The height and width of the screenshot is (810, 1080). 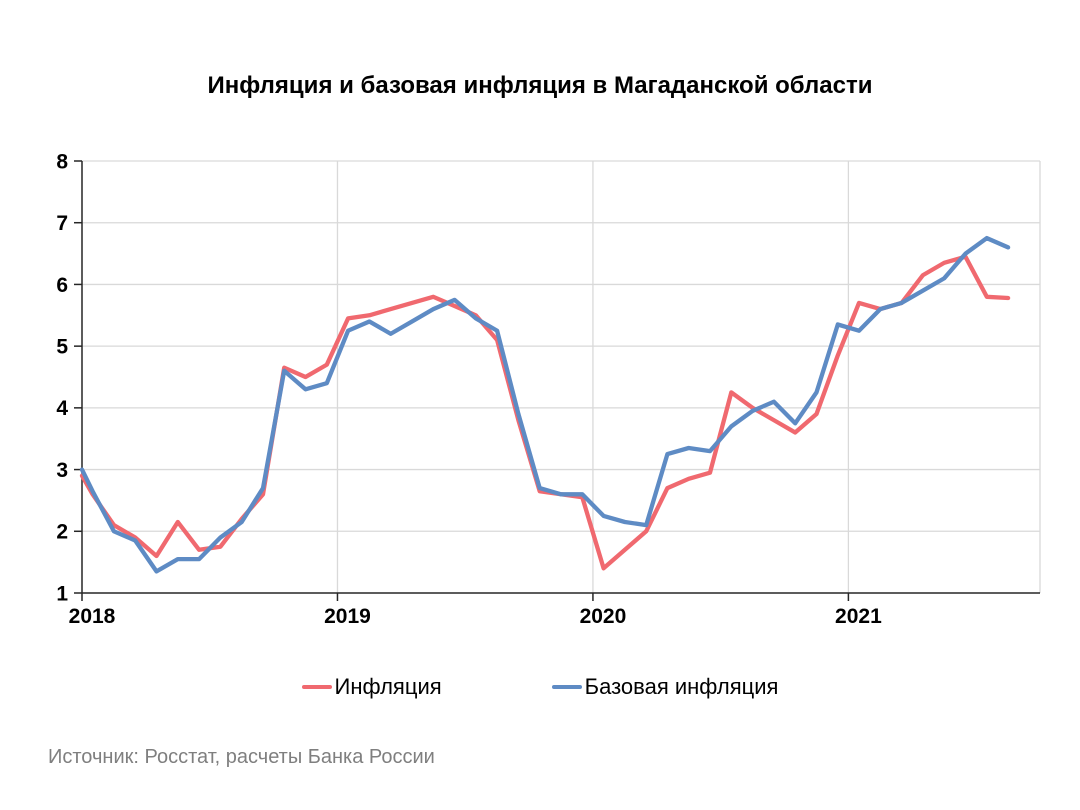 What do you see at coordinates (388, 686) in the screenshot?
I see `legend-label-inflation: Инфляция` at bounding box center [388, 686].